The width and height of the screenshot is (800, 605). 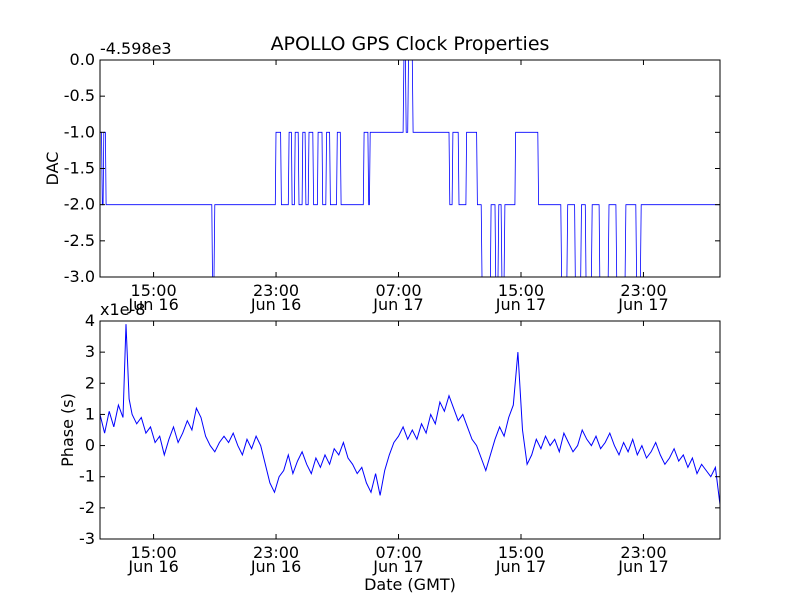 I want to click on y-tick-label: -2.5, so click(x=79, y=240).